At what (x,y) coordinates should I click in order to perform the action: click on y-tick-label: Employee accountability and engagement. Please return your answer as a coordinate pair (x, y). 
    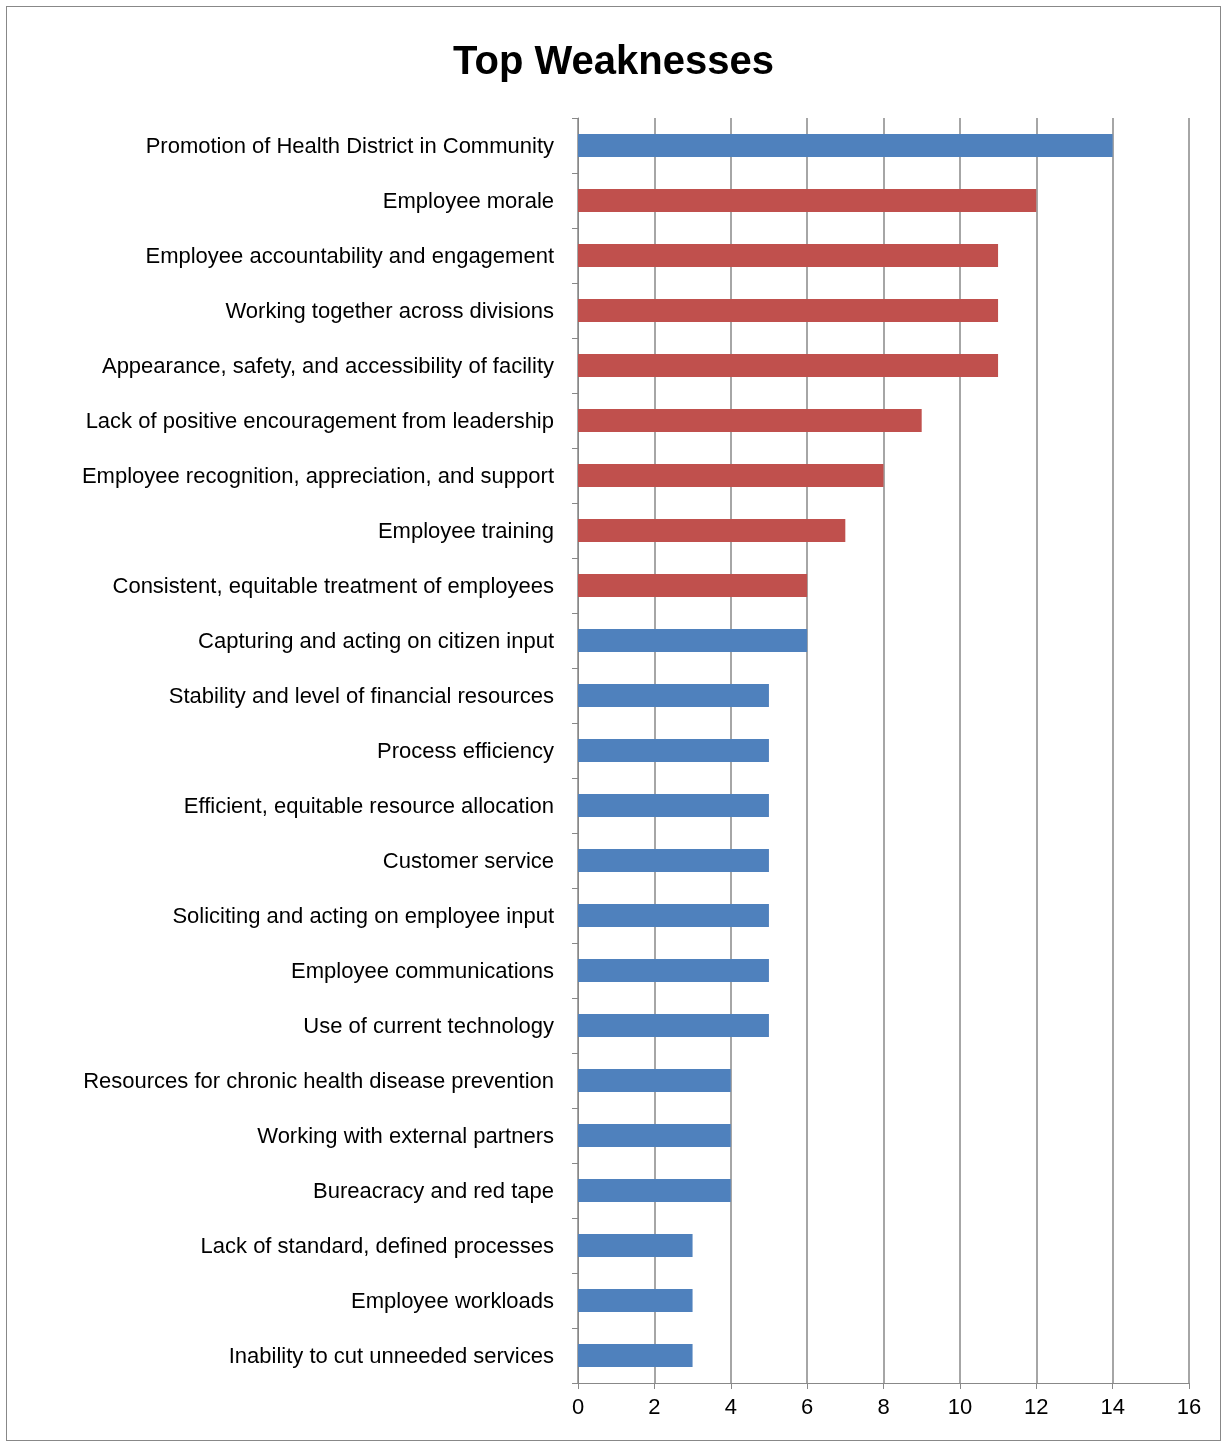
    Looking at the image, I should click on (349, 255).